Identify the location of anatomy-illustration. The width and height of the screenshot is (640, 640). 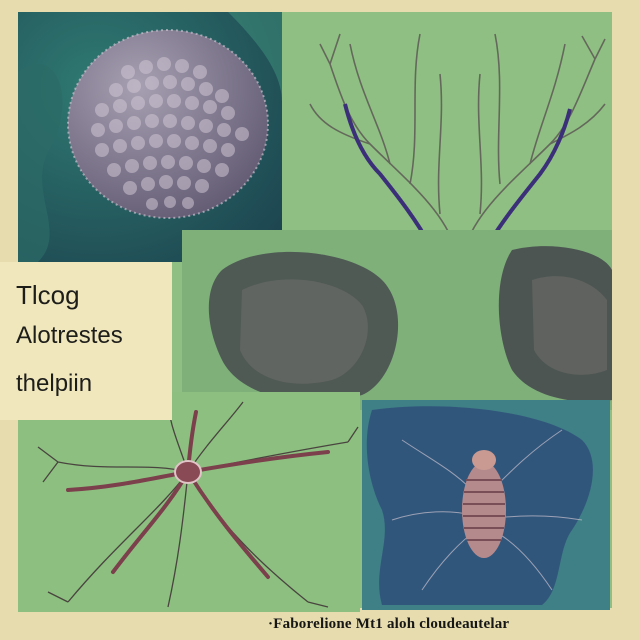
(486, 505).